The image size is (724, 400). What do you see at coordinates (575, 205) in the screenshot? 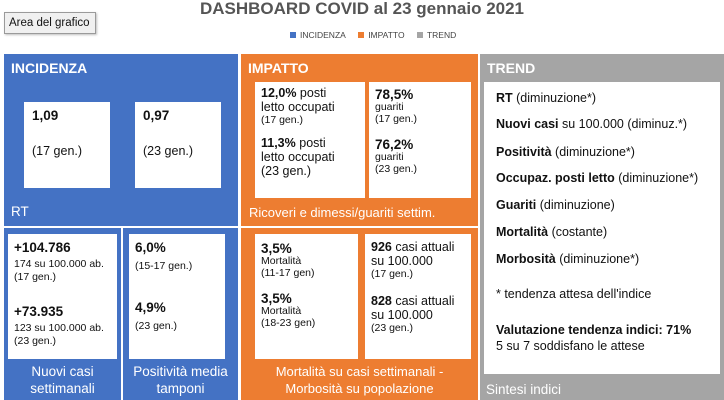
I see `trend-item-note: (diminuzione)` at bounding box center [575, 205].